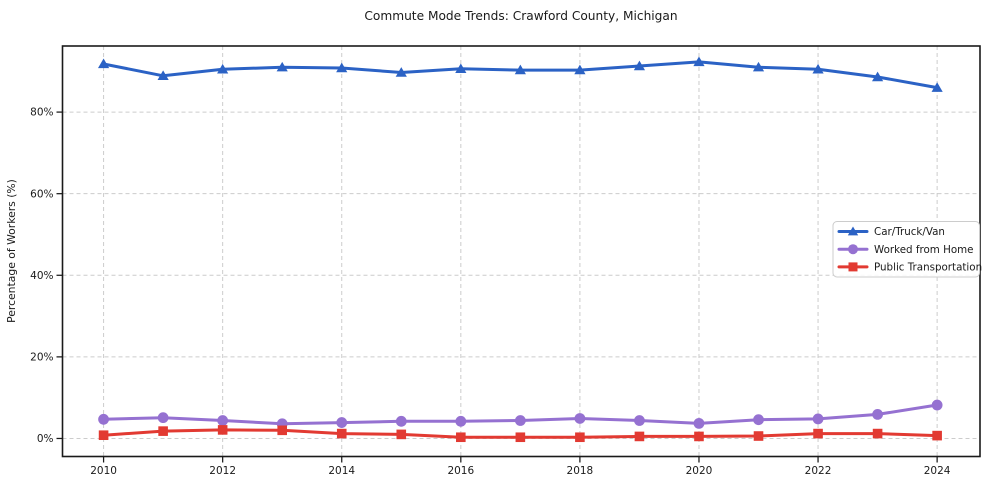  I want to click on y-tick-label: 0%, so click(45, 439).